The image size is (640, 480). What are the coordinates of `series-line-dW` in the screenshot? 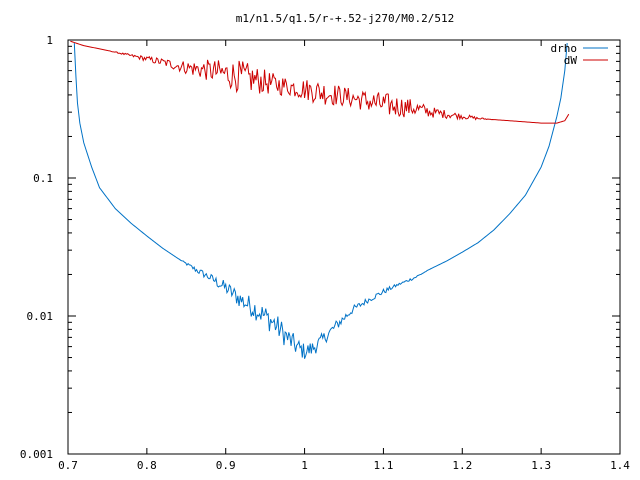 It's located at (320, 82).